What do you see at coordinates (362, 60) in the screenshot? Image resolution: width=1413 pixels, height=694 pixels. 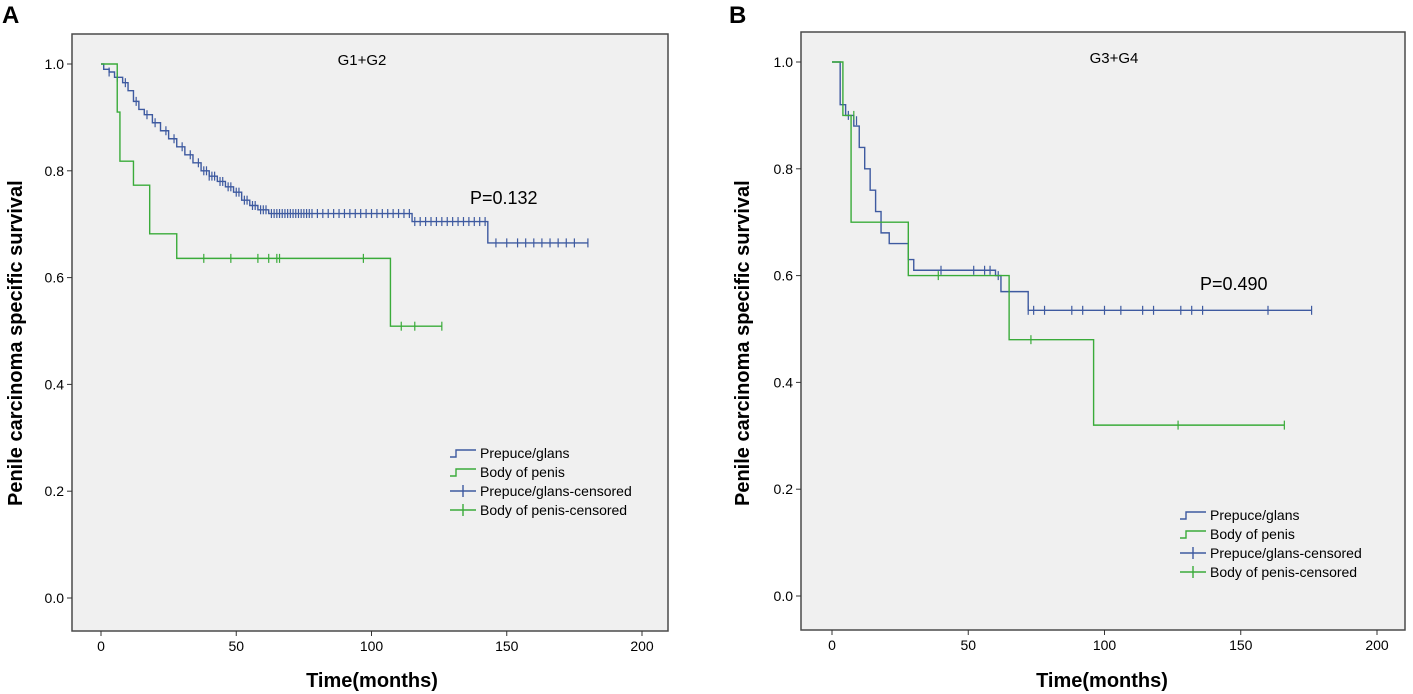 I see `chart-title: G1+G2` at bounding box center [362, 60].